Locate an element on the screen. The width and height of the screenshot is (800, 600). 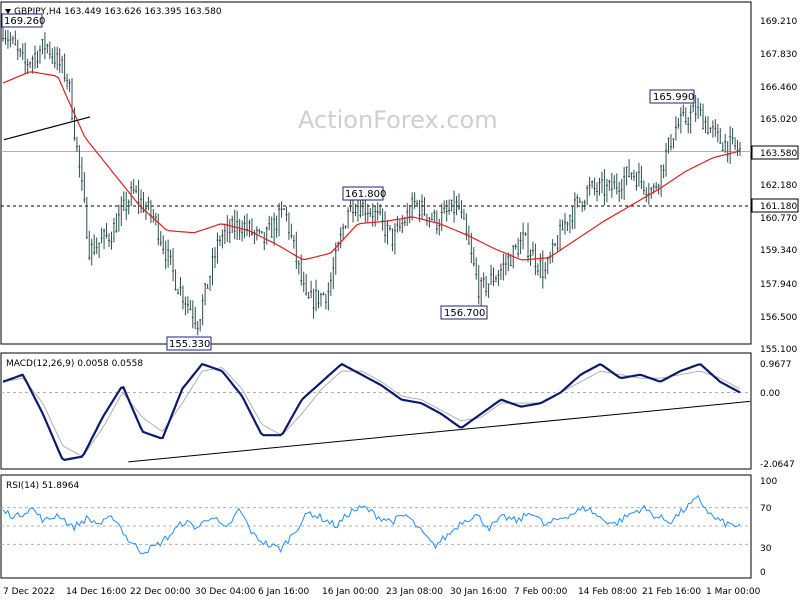
current-price-label: 163.580 is located at coordinates (778, 154).